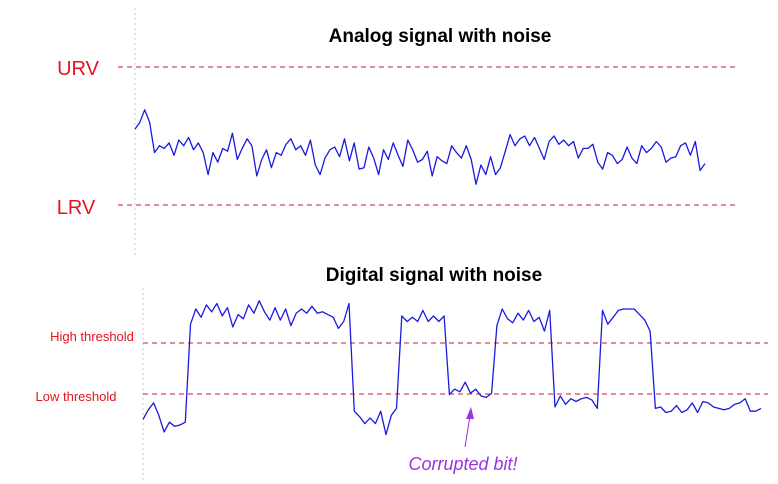 The height and width of the screenshot is (484, 778). Describe the element at coordinates (434, 275) in the screenshot. I see `digital-title: Digital signal with noise` at that location.